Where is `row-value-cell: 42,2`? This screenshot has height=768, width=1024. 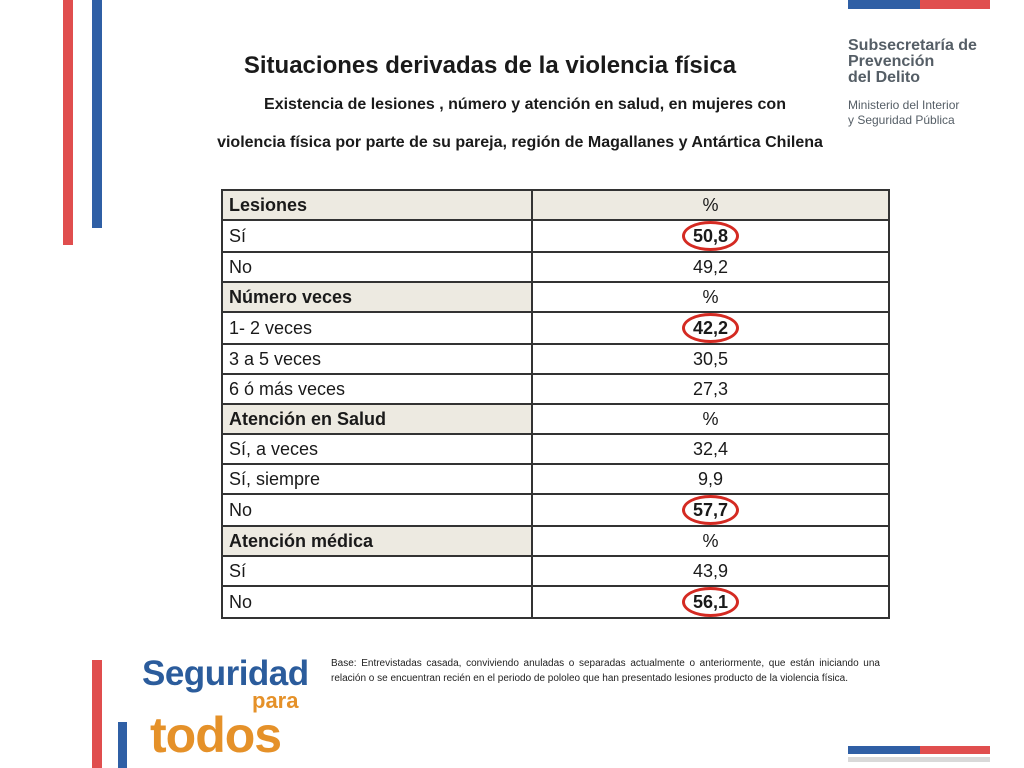 row-value-cell: 42,2 is located at coordinates (710, 328).